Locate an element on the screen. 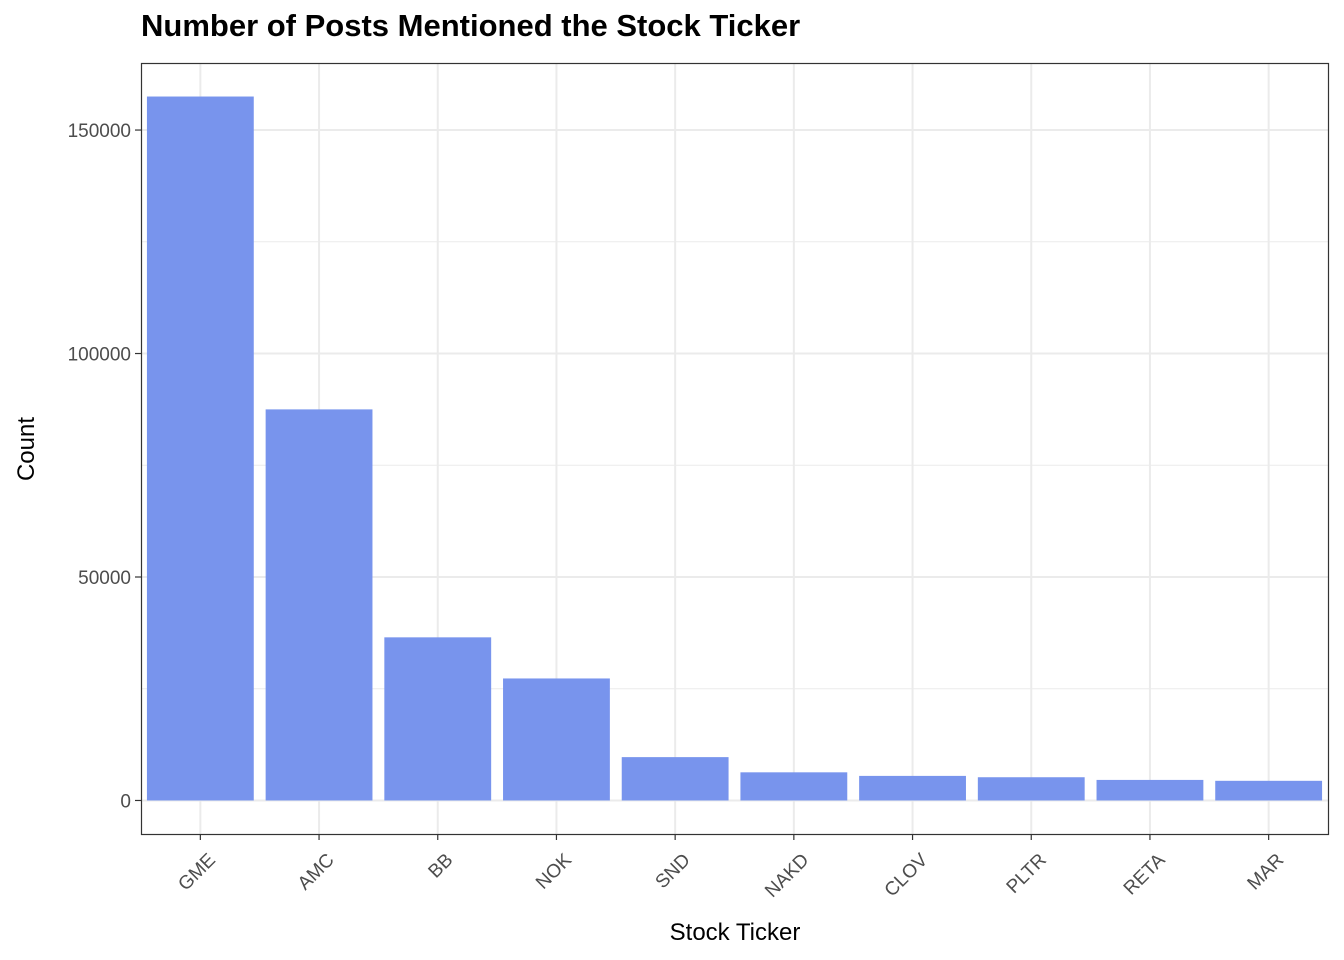  bar-amc is located at coordinates (319, 605).